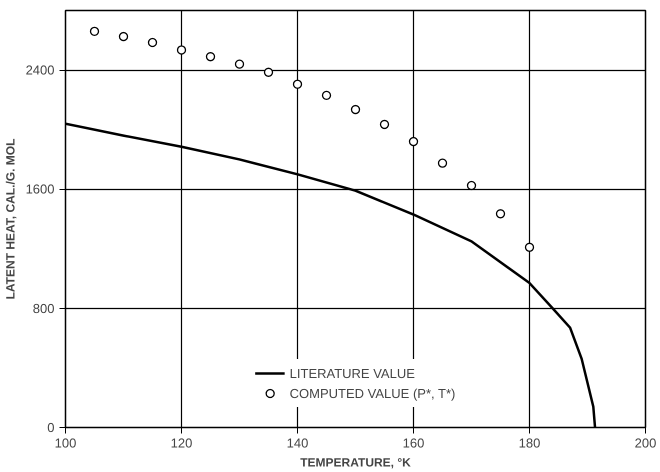  What do you see at coordinates (413, 443) in the screenshot?
I see `x-tick-label: 160` at bounding box center [413, 443].